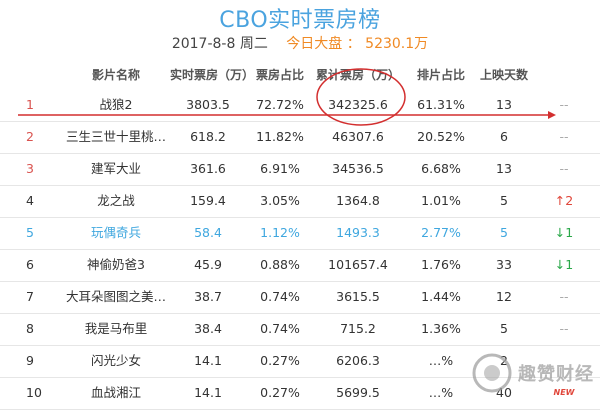 This screenshot has height=410, width=600. I want to click on header-film-name: 影片名称, so click(115, 75).